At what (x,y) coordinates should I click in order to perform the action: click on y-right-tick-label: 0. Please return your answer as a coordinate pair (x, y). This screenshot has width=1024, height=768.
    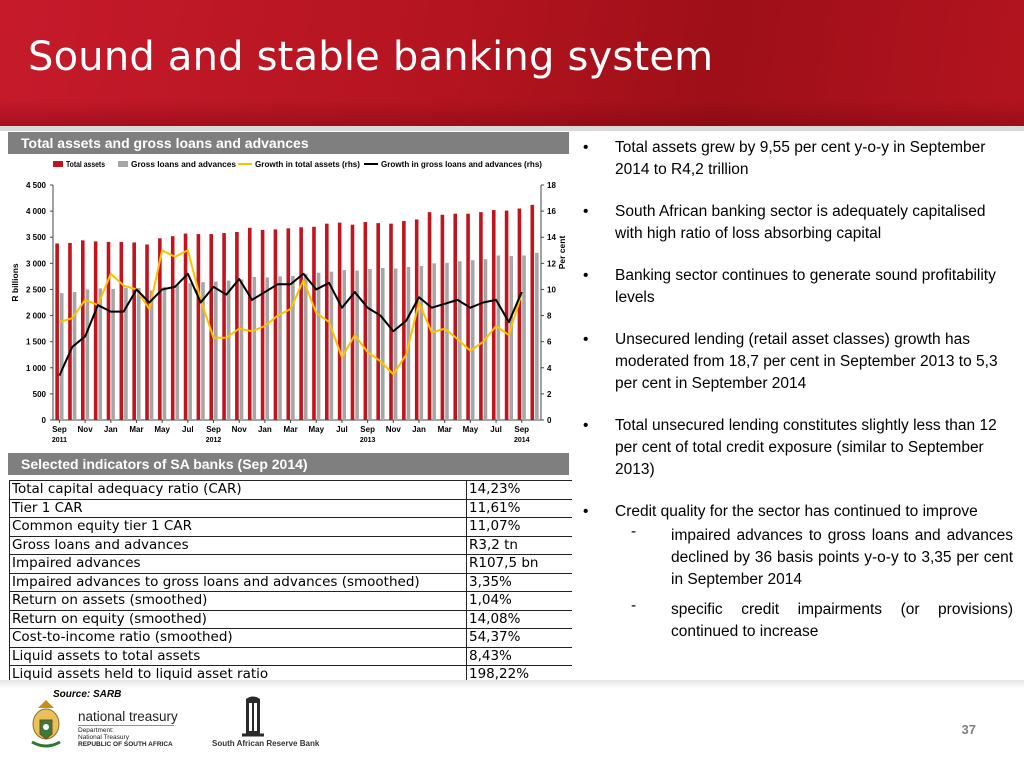
    Looking at the image, I should click on (549, 420).